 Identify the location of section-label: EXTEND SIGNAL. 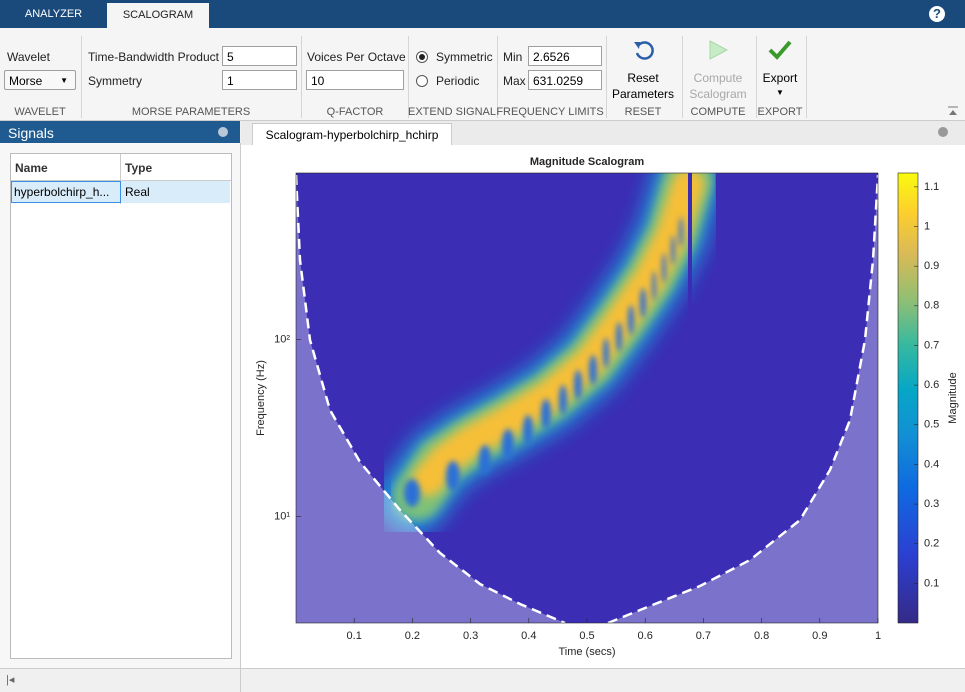
(452, 112).